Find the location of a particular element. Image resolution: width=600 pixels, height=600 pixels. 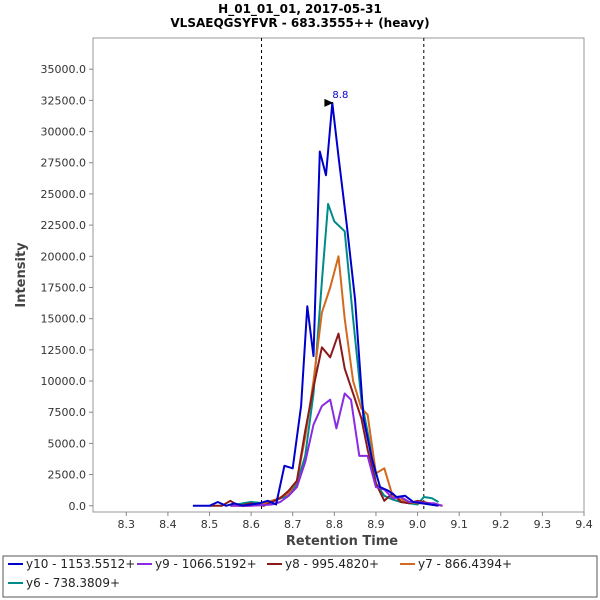

peak-annotation-label: 8.8 is located at coordinates (340, 95).